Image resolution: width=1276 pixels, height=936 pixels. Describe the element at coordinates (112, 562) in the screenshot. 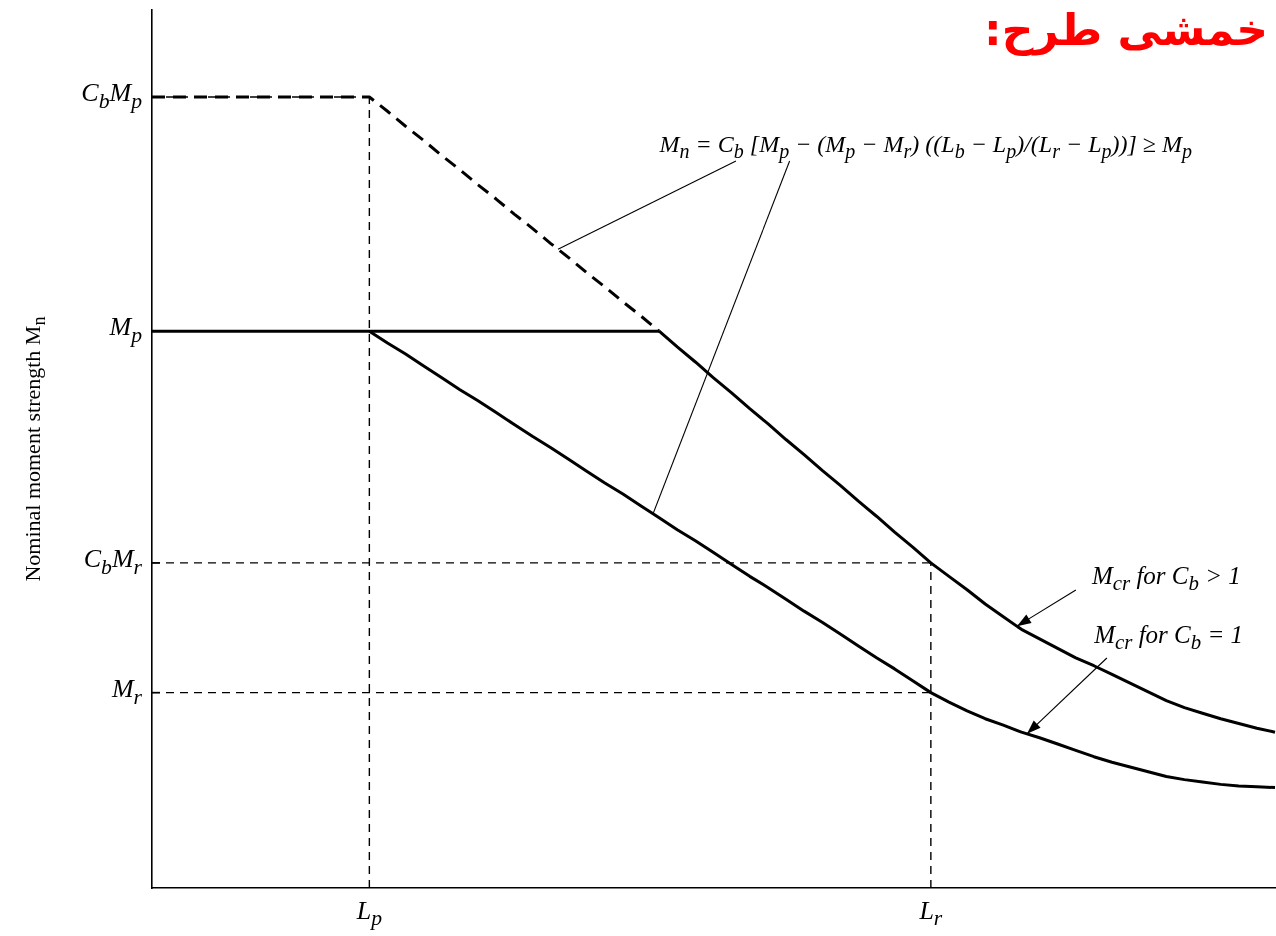

I see `ref-line-label: C$_{b}$M$_{r}$` at that location.